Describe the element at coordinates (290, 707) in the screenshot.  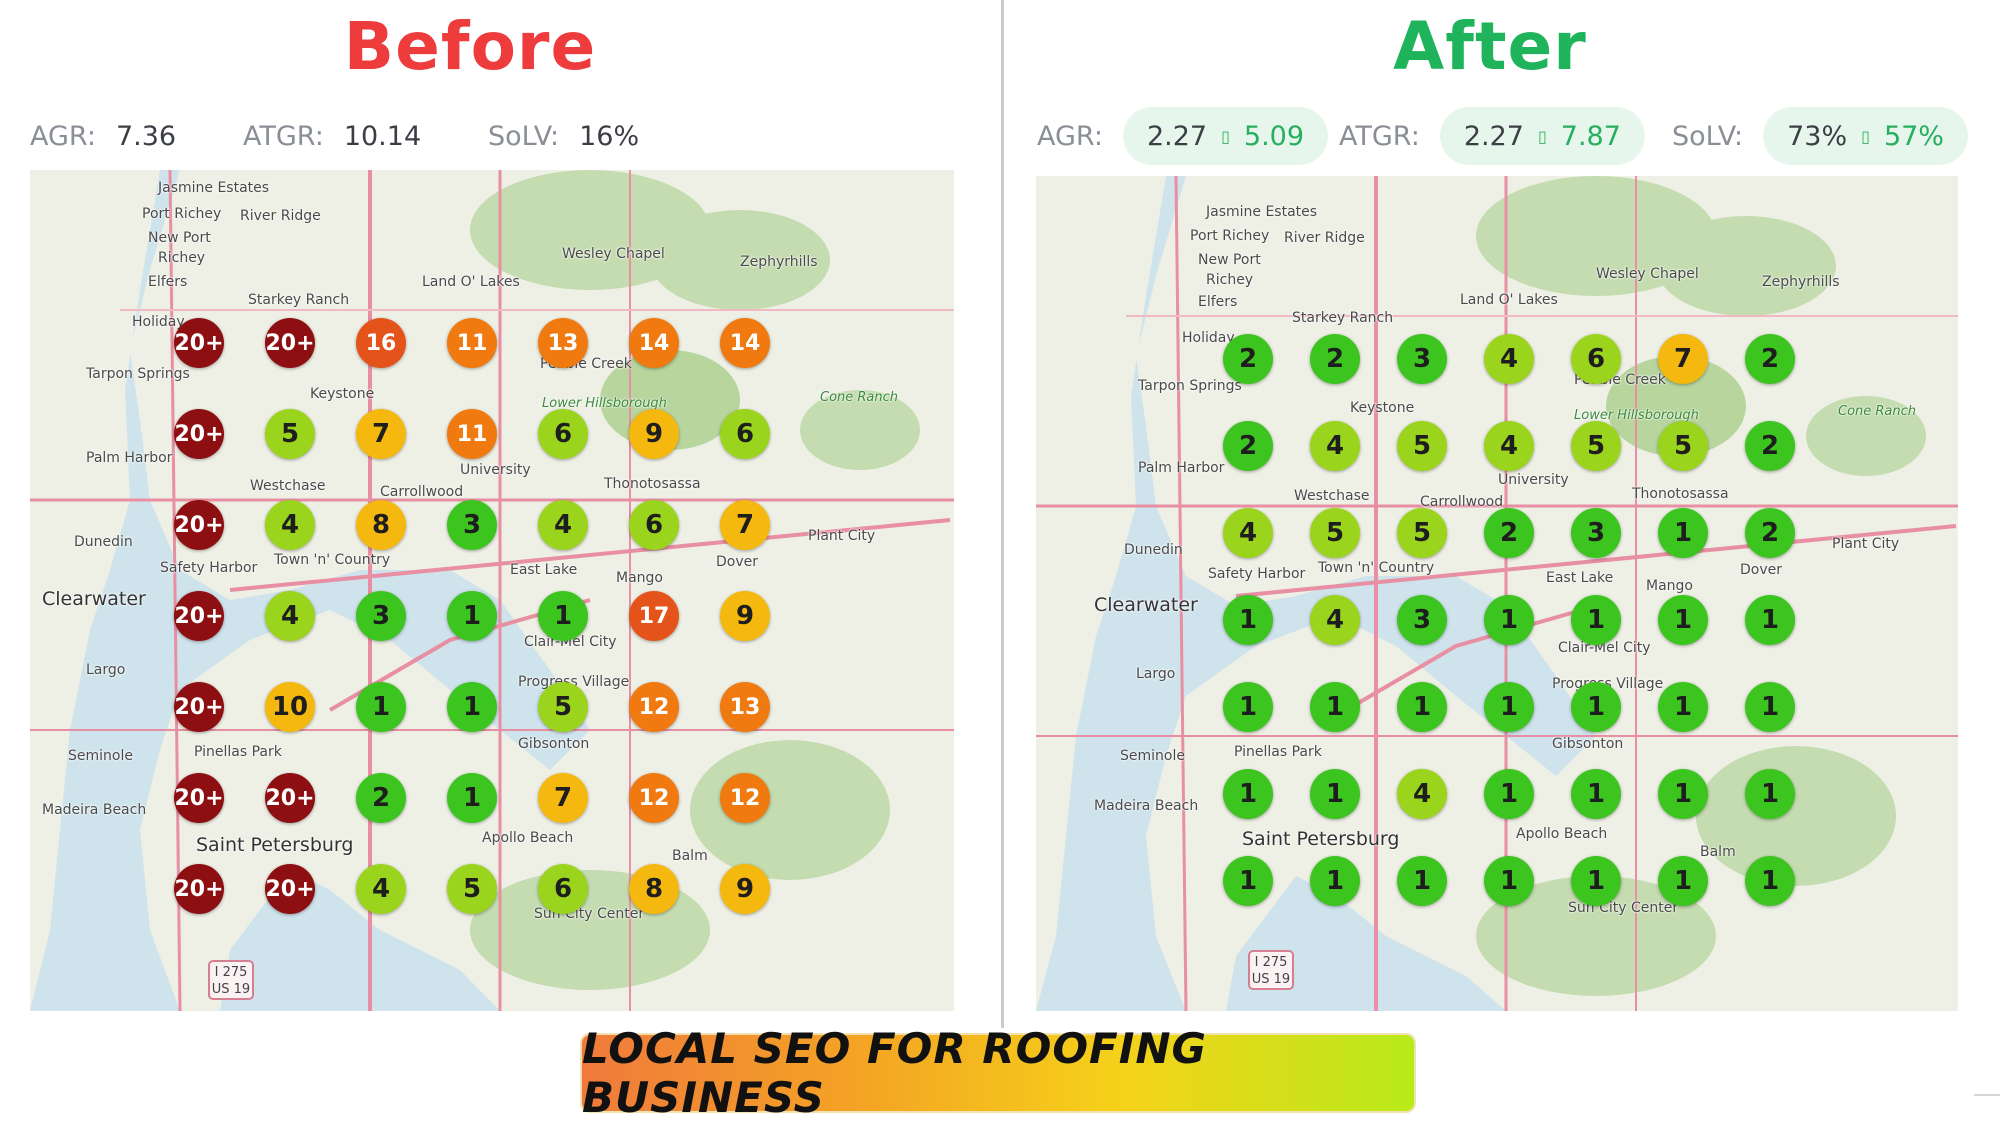
I see `rank-marker: 10` at that location.